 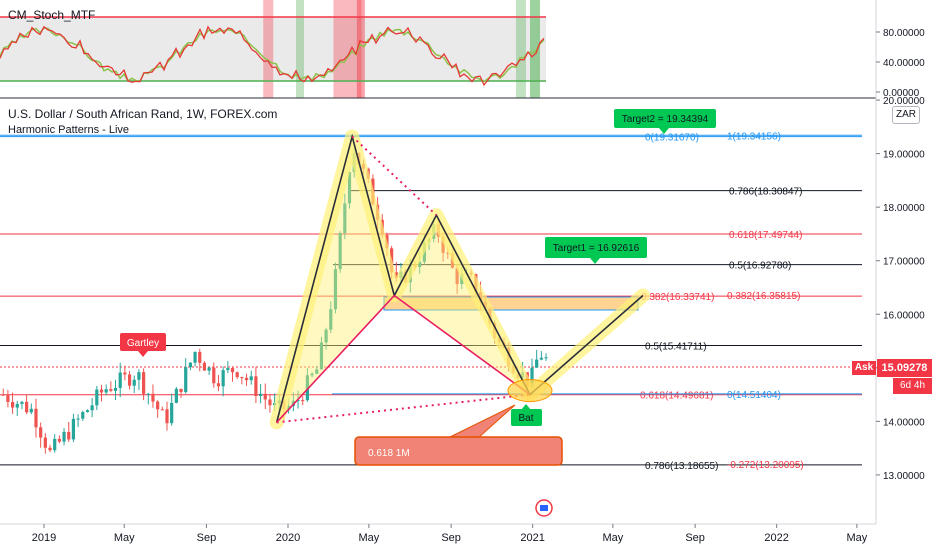 I want to click on target2-pointer, so click(x=664, y=131).